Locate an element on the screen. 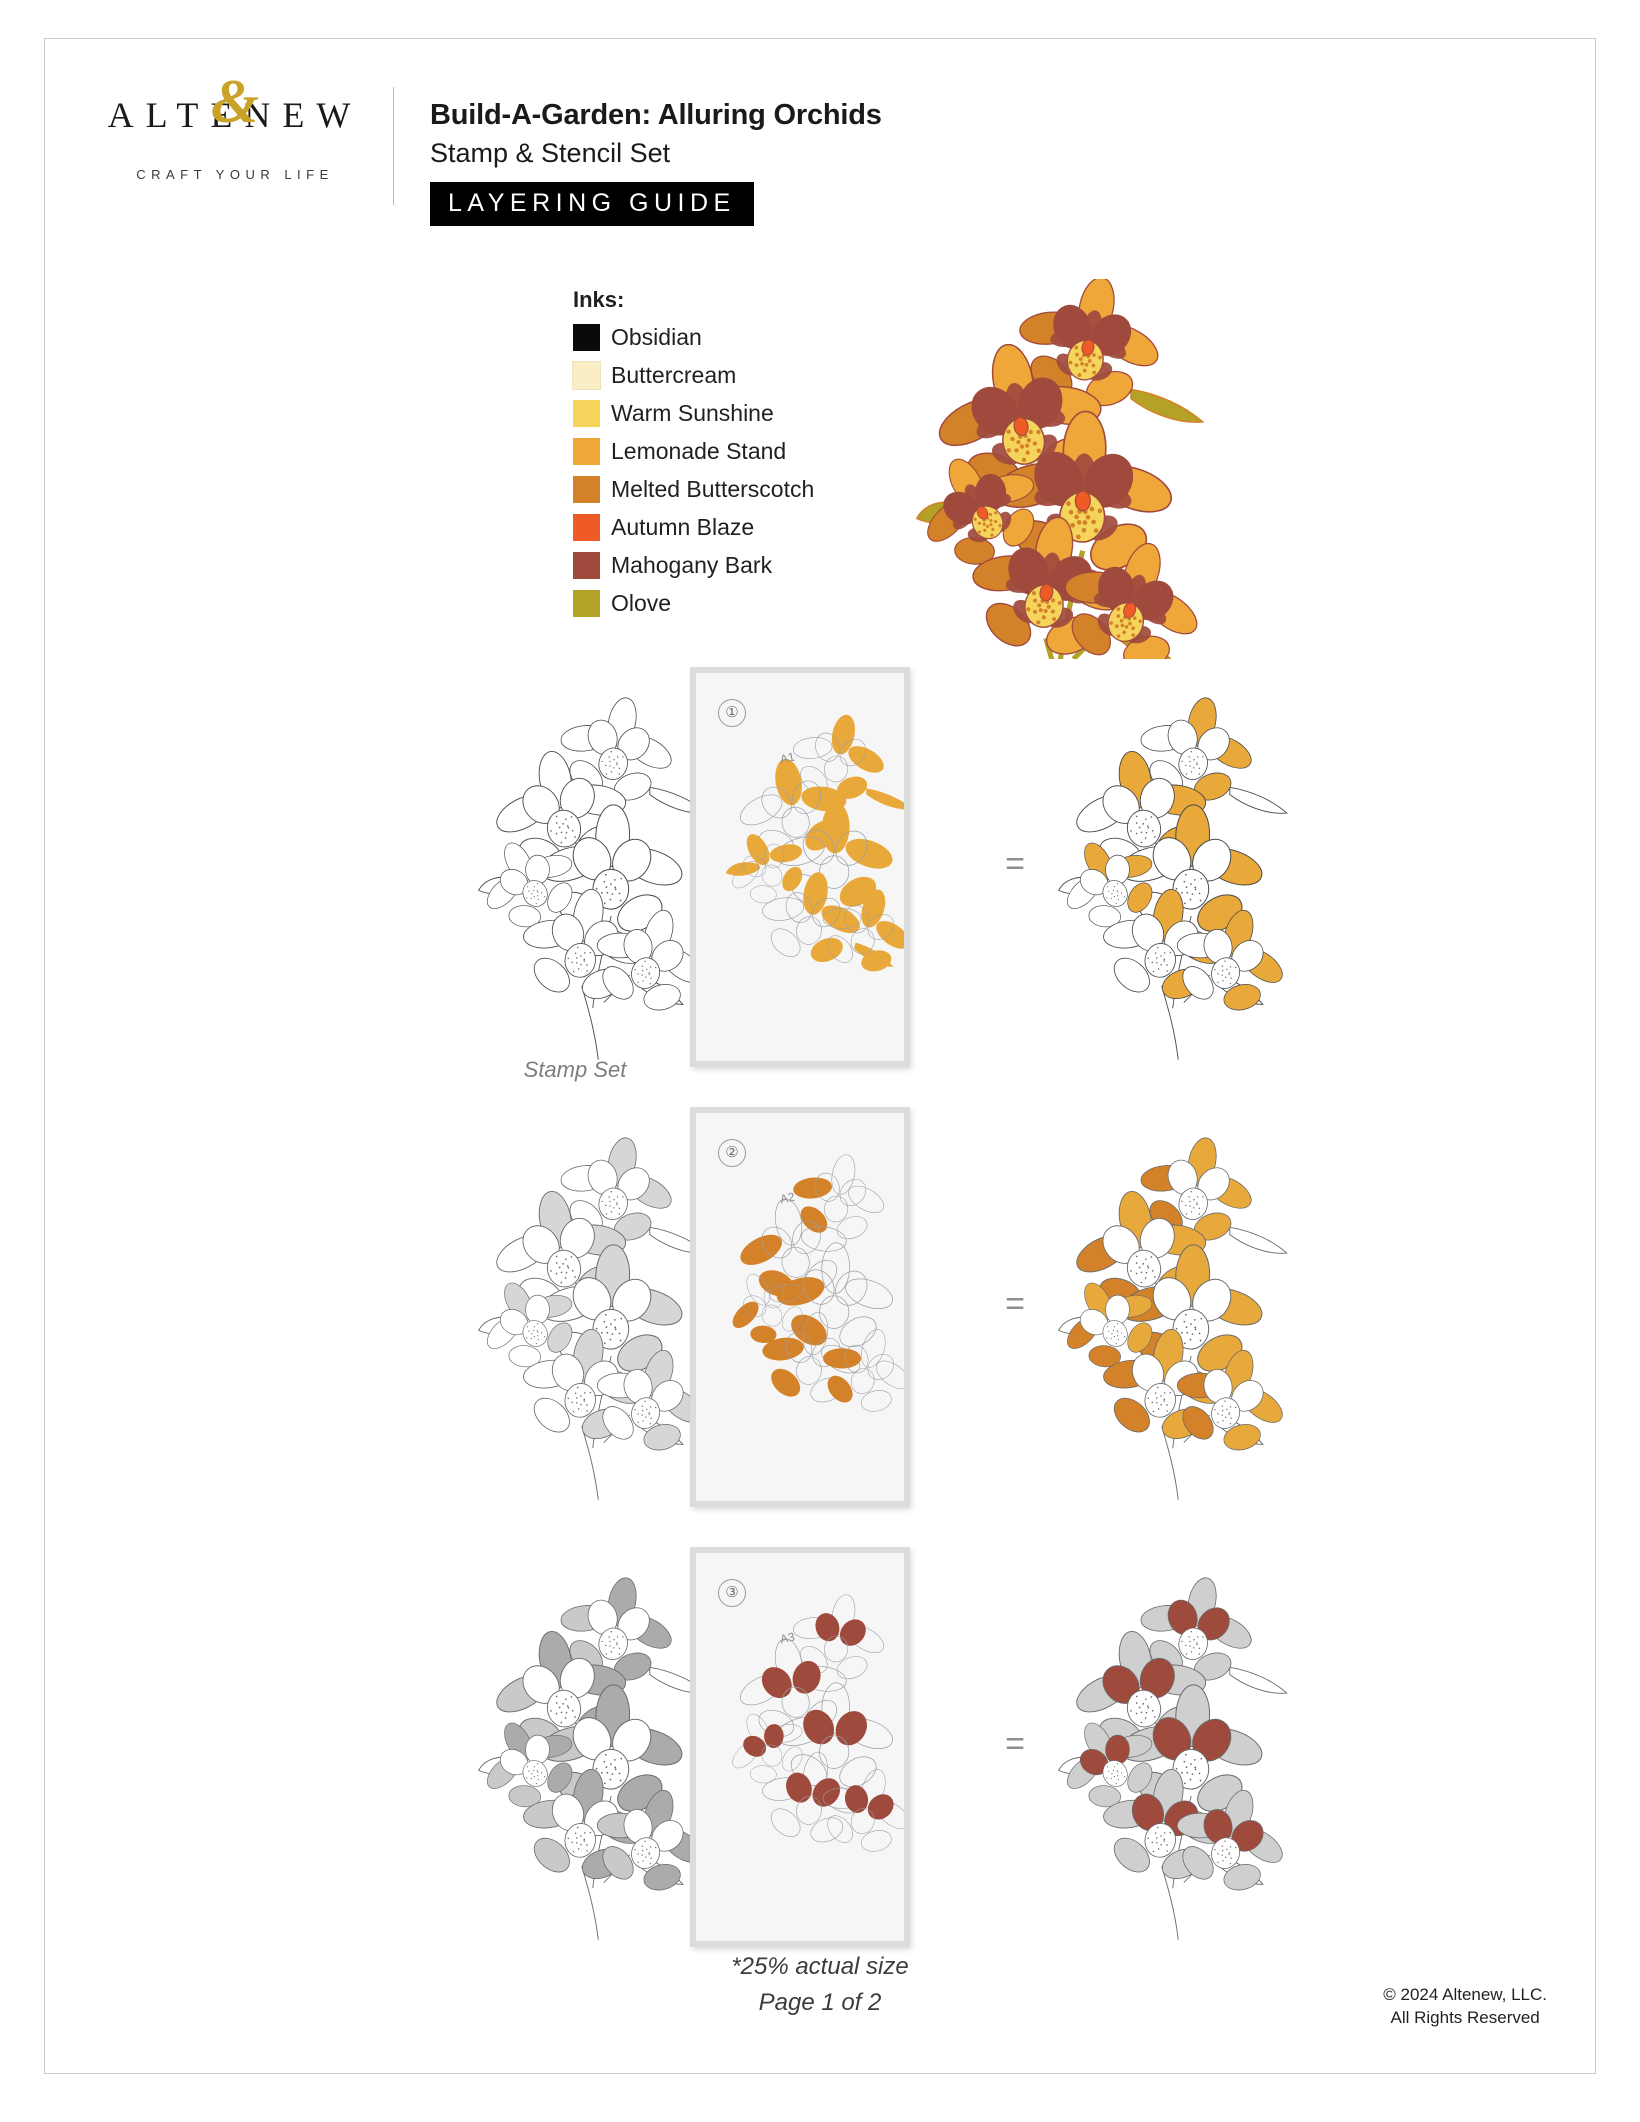  brand-logo: & ALTENEW CRAFT YOUR LIFE is located at coordinates (235, 125).